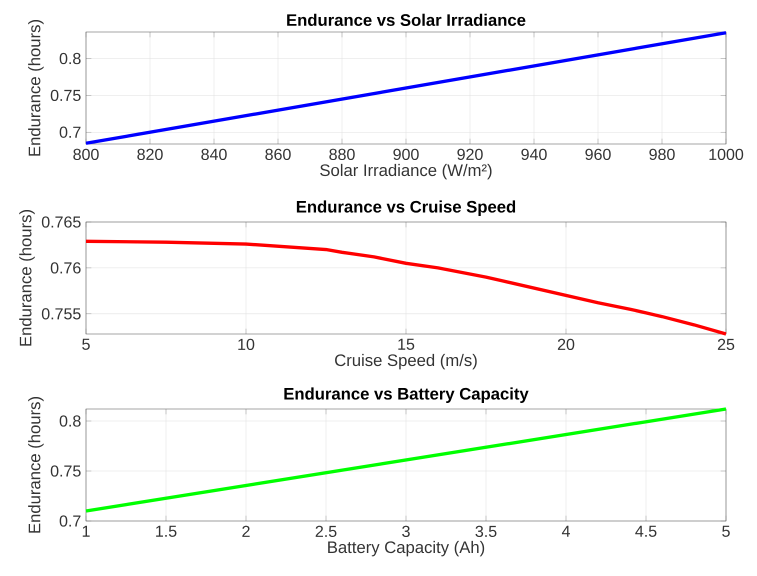 This screenshot has height=576, width=757. Describe the element at coordinates (406, 362) in the screenshot. I see `x-axis-title: Cruise Speed (m/s)` at that location.